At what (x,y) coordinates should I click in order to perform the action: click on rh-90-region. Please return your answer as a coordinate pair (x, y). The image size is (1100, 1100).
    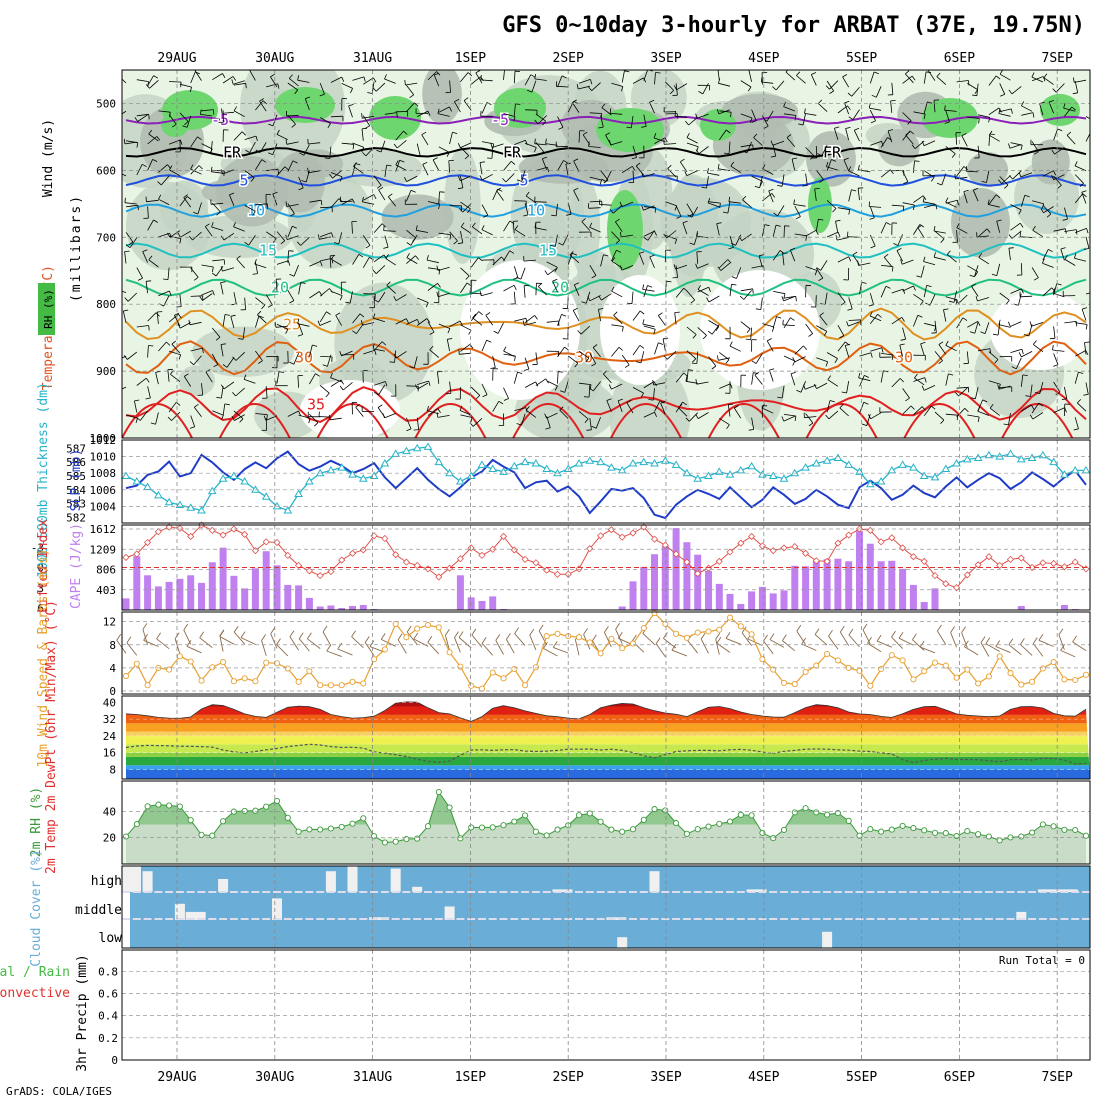
    Looking at the image, I should click on (630, 130).